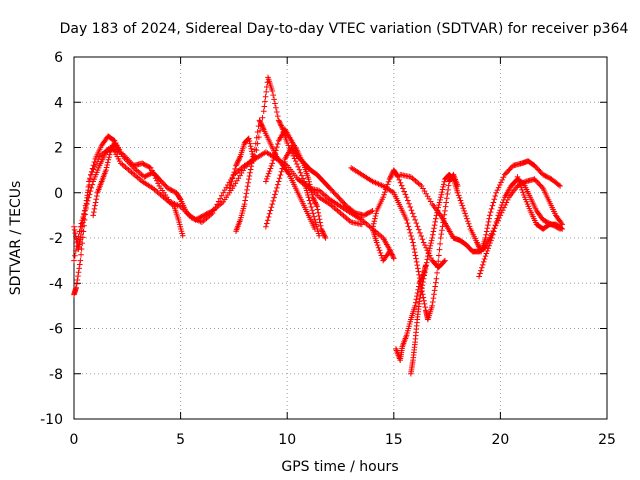 This screenshot has height=480, width=640. I want to click on y-tick-label: -4, so click(56, 284).